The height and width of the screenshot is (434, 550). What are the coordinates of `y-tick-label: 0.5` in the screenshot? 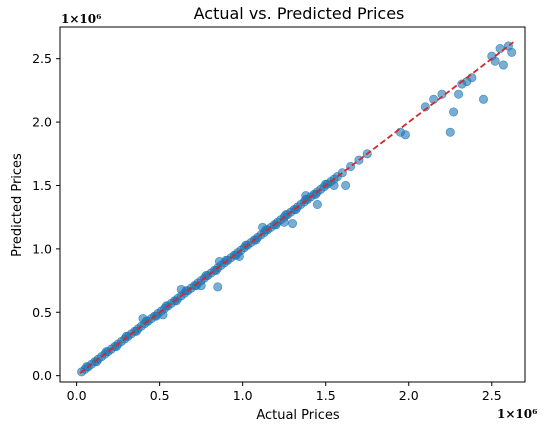 It's located at (42, 312).